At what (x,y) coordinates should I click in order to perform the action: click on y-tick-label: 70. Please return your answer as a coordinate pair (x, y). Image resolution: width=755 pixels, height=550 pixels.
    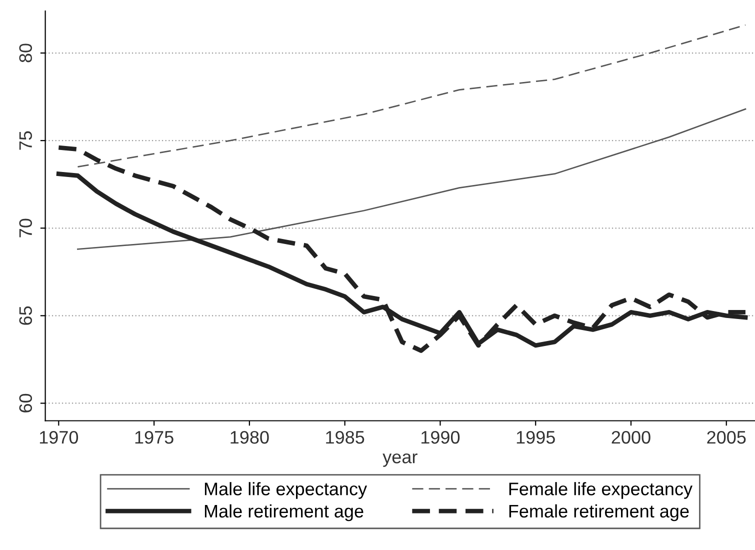
    Looking at the image, I should click on (25, 228).